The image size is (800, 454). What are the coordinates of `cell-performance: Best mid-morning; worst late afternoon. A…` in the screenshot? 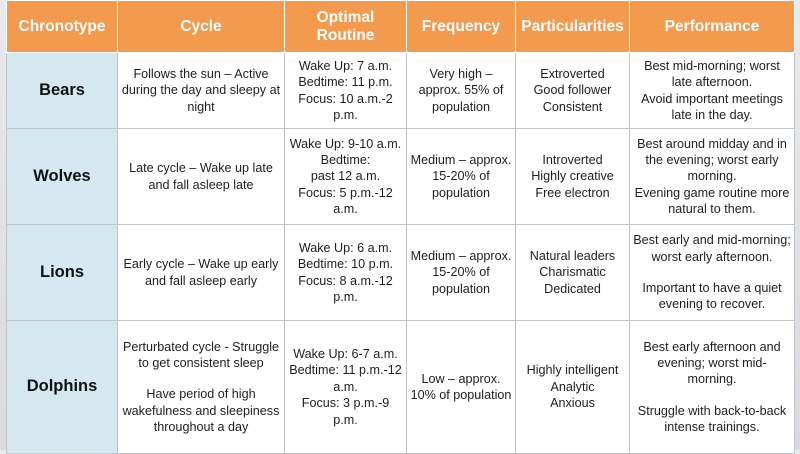 It's located at (712, 90).